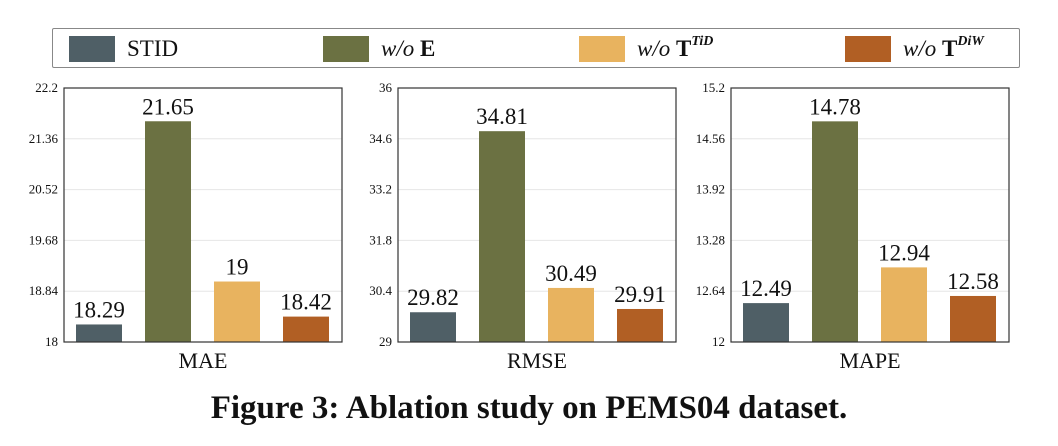 The image size is (1058, 446). Describe the element at coordinates (44, 138) in the screenshot. I see `mae-ytick-label: 21.36` at that location.